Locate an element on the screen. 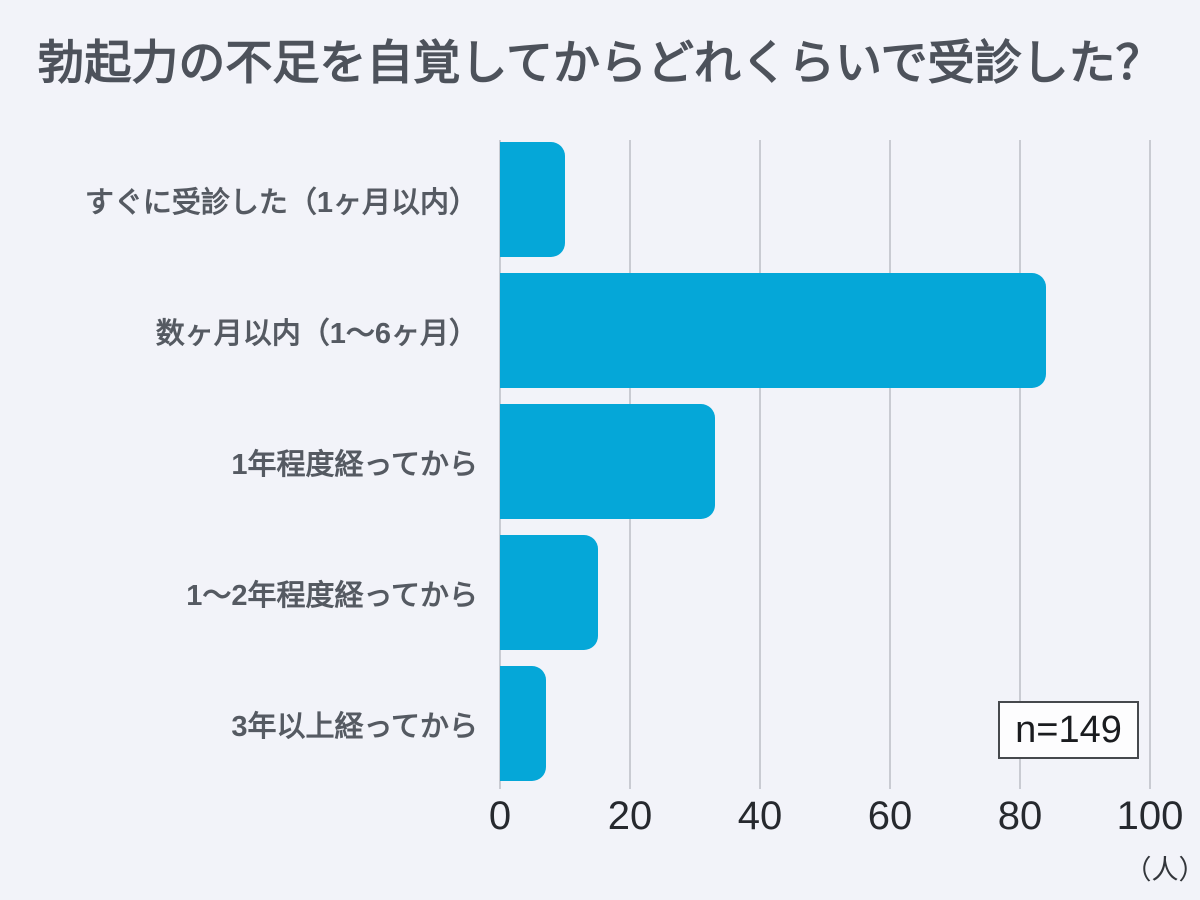 The width and height of the screenshot is (1200, 900). category-label: 3年以上経ってから is located at coordinates (354, 726).